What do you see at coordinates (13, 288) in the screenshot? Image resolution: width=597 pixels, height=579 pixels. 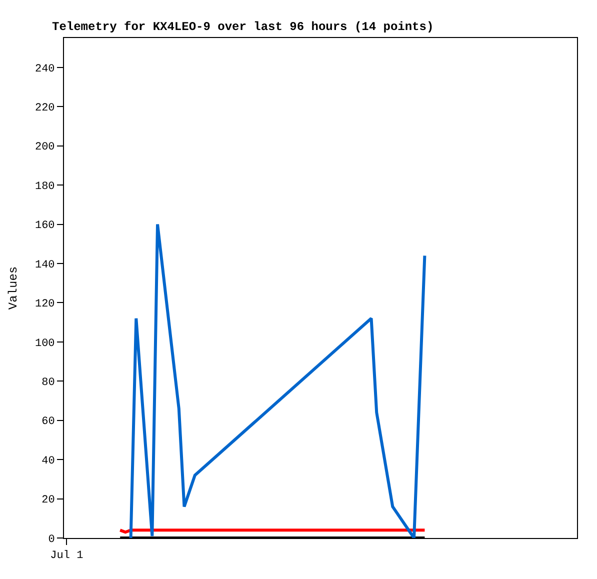 I see `y-axis-title: Values` at bounding box center [13, 288].